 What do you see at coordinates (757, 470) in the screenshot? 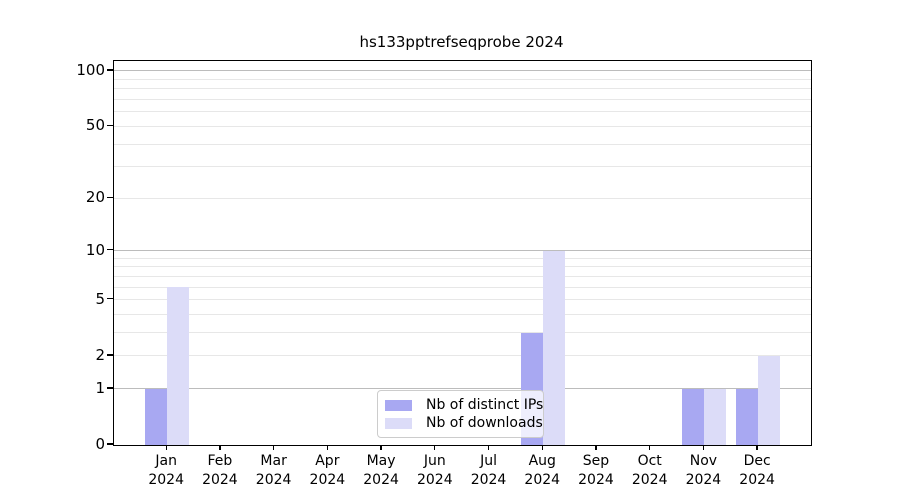
I see `x-axis-tick-label: Dec 2024` at bounding box center [757, 470].